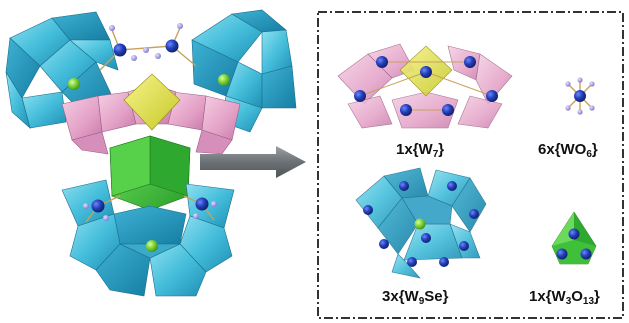  What do you see at coordinates (253, 162) in the screenshot?
I see `arrow-right-icon` at bounding box center [253, 162].